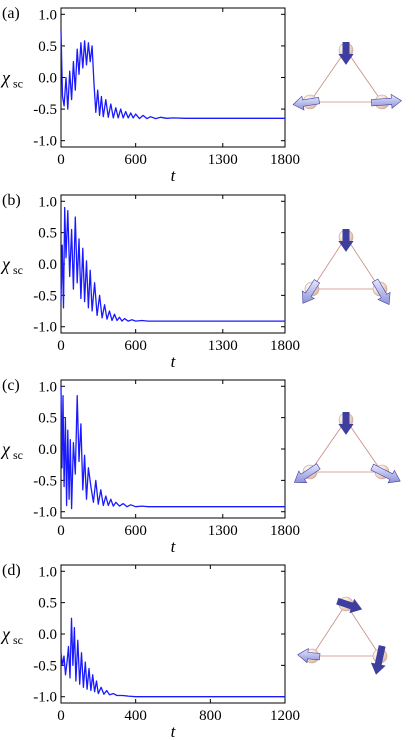 This screenshot has width=415, height=740. Describe the element at coordinates (135, 716) in the screenshot. I see `x-tick-label: 400` at that location.